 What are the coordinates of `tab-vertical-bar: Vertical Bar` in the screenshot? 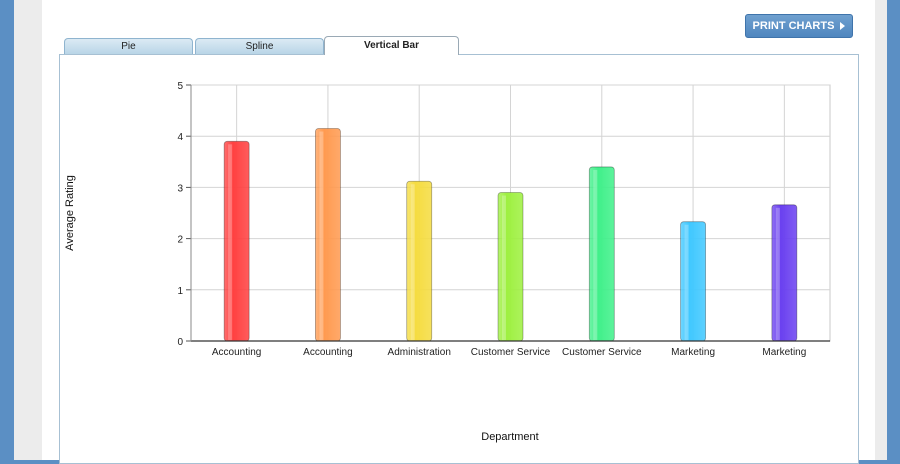 It's located at (391, 45).